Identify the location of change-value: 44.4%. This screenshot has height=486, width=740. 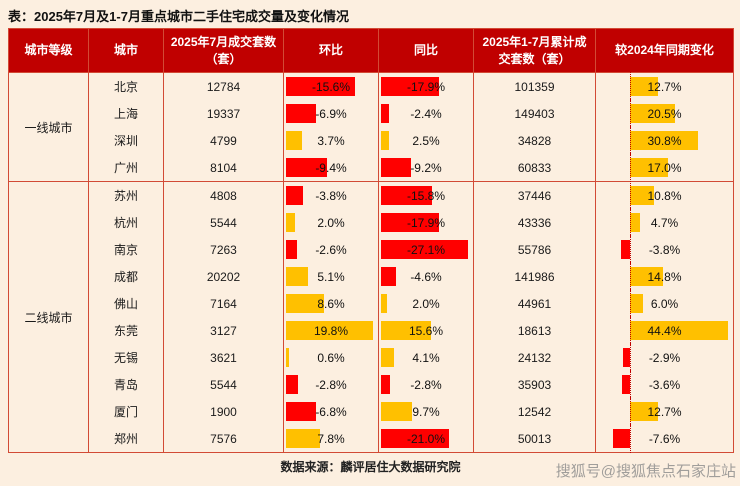
(664, 330).